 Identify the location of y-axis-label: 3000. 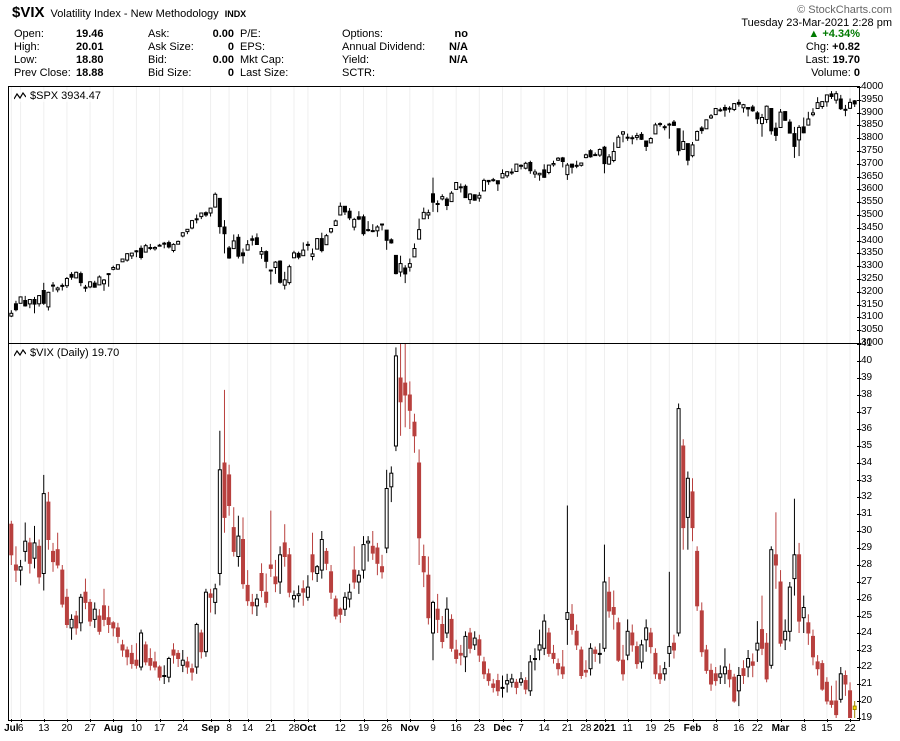
(872, 342).